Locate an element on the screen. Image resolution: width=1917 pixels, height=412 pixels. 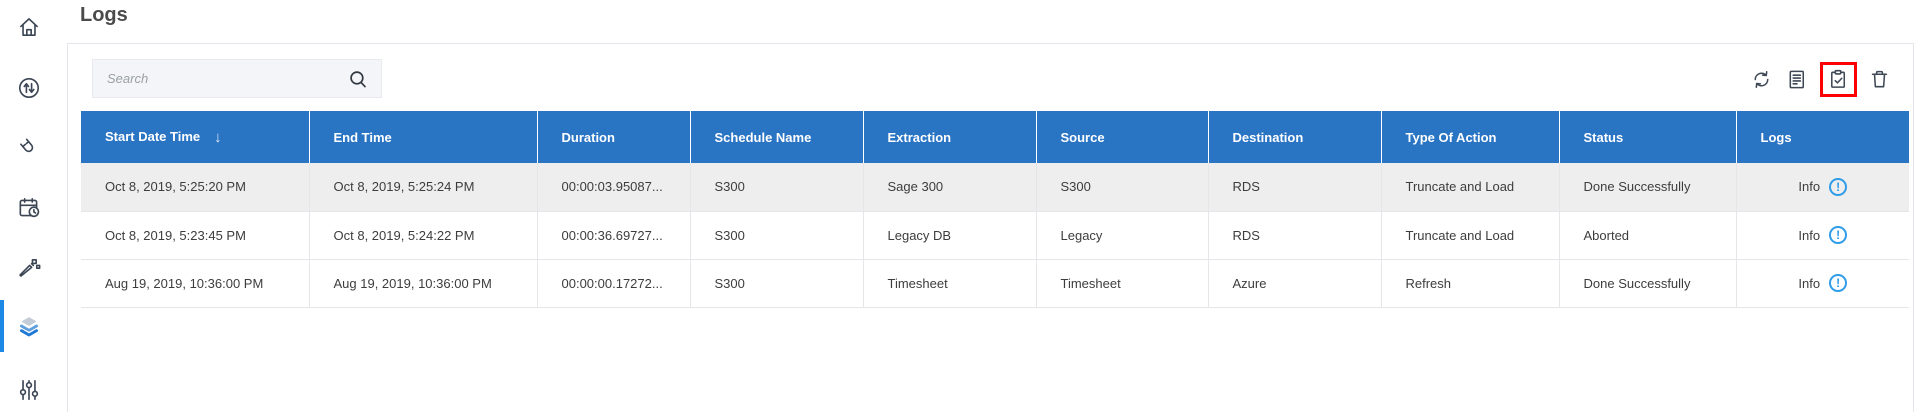
cell-start-date-time: Oct 8, 2019, 5:25:20 PM is located at coordinates (195, 187).